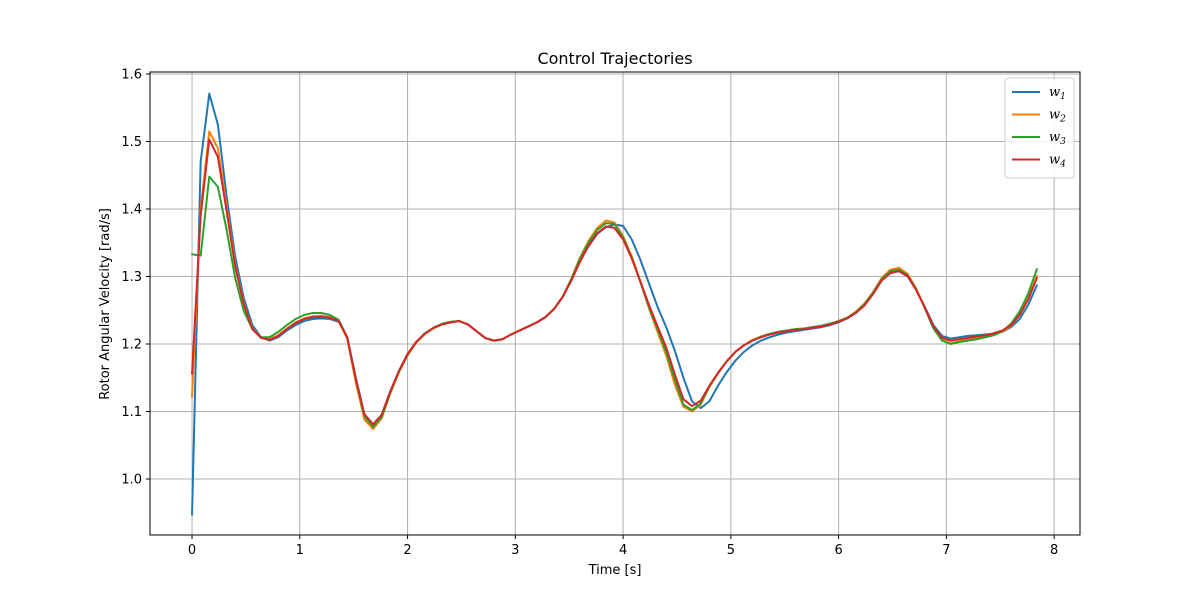 This screenshot has height=600, width=1200. Describe the element at coordinates (1054, 550) in the screenshot. I see `x-tick-label: 8` at that location.